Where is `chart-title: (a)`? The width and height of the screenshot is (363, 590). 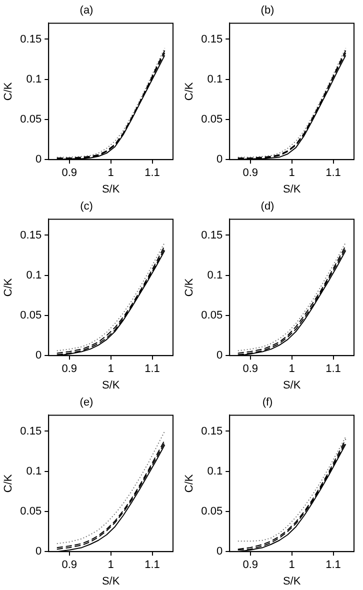
chart-title: (a) is located at coordinates (87, 10).